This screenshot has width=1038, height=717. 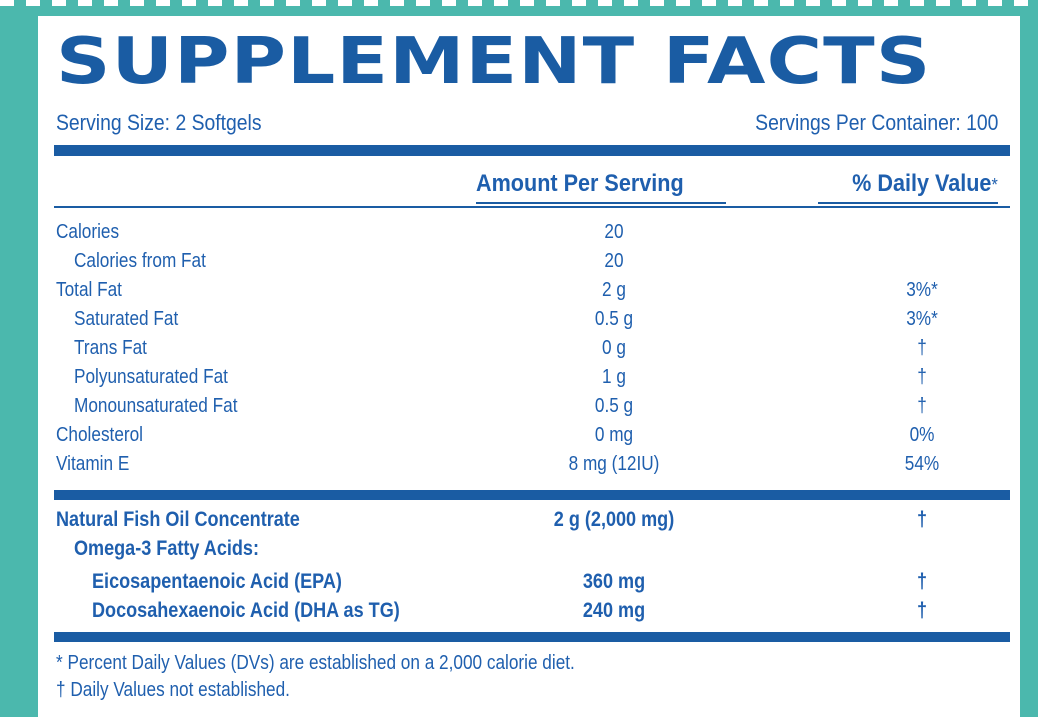 I want to click on active-row-epa: Eicosapentaenoic Acid (EPA) 360 mg †, so click(x=532, y=582).